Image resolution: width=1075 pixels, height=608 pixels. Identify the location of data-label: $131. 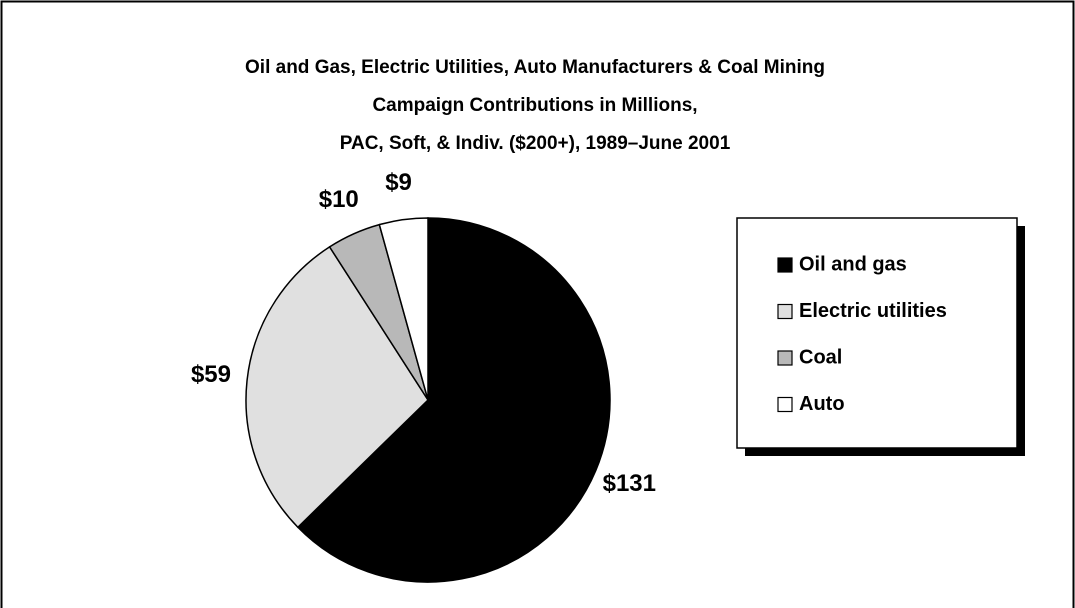
(629, 483).